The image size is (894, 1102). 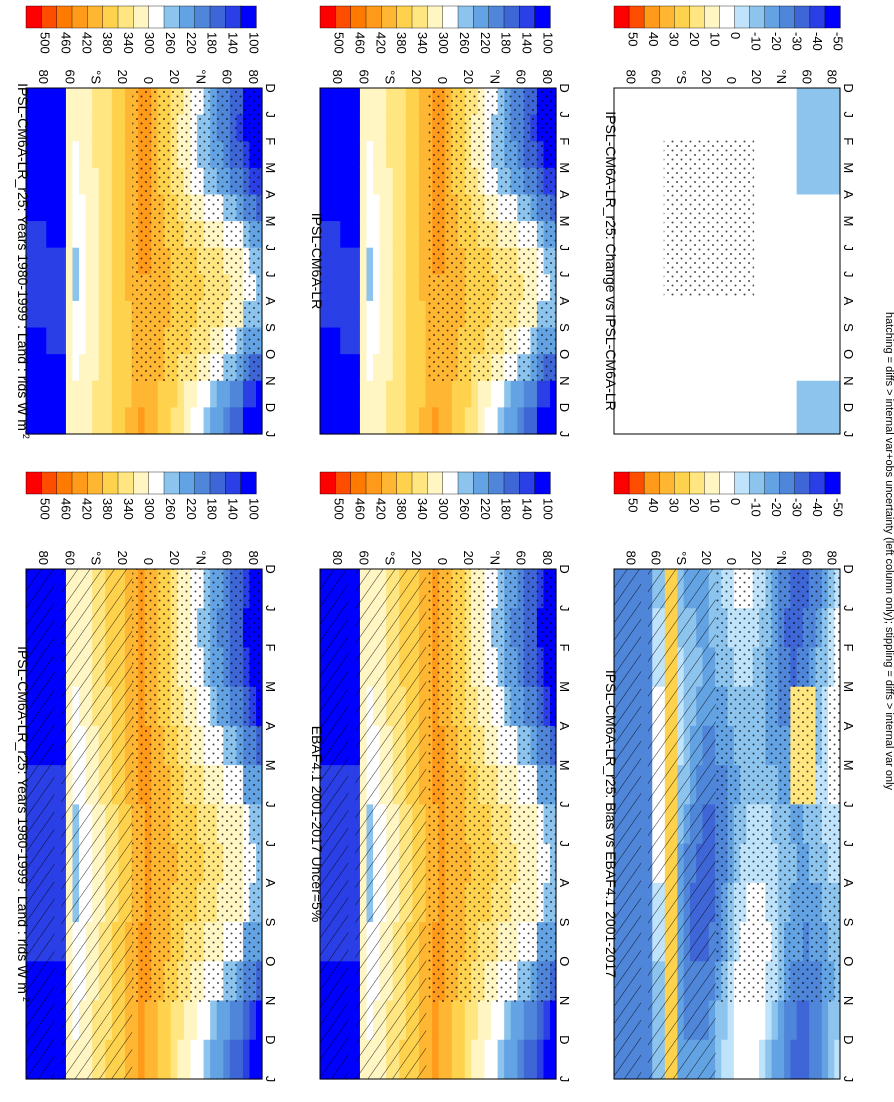 What do you see at coordinates (270, 1000) in the screenshot?
I see `month-tick-label: N` at bounding box center [270, 1000].